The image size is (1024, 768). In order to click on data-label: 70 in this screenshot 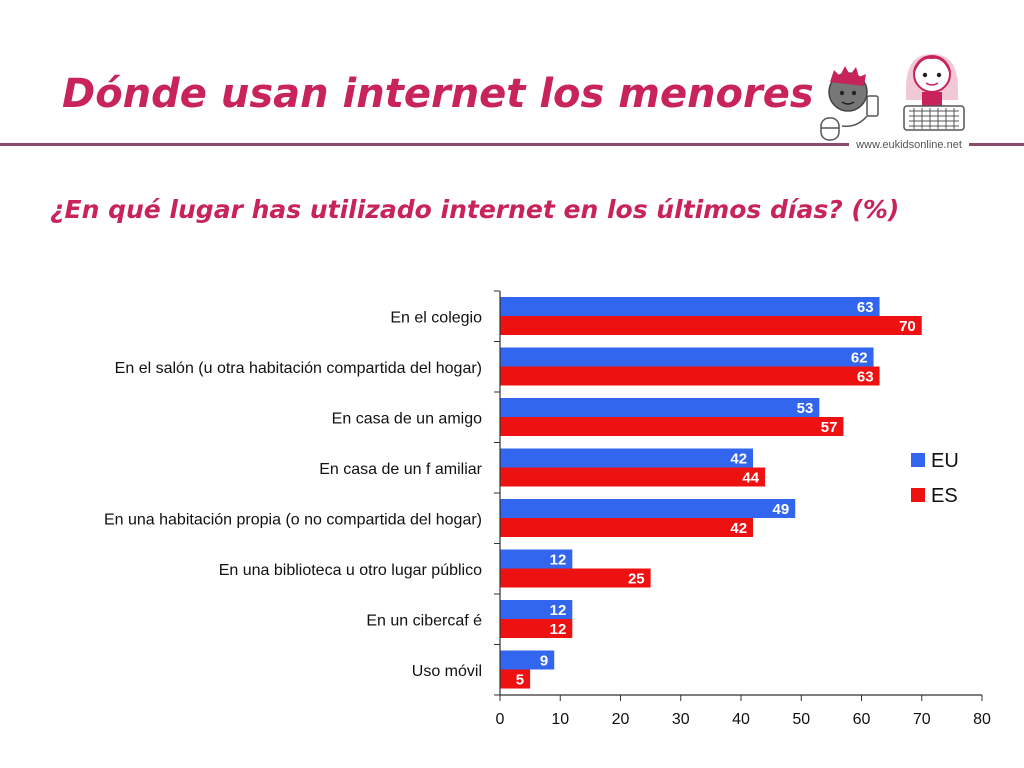, I will do `click(907, 326)`.